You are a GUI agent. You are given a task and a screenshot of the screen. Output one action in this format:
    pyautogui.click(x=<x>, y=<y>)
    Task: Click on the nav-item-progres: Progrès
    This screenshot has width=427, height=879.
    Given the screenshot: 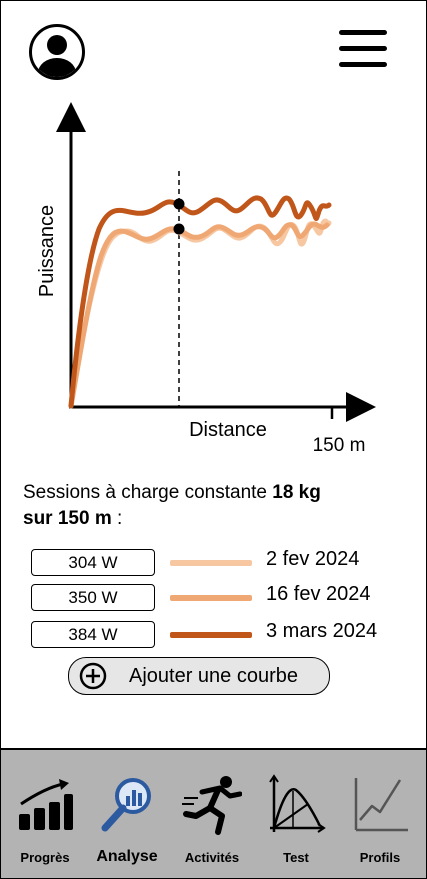 What is the action you would take?
    pyautogui.click(x=45, y=814)
    